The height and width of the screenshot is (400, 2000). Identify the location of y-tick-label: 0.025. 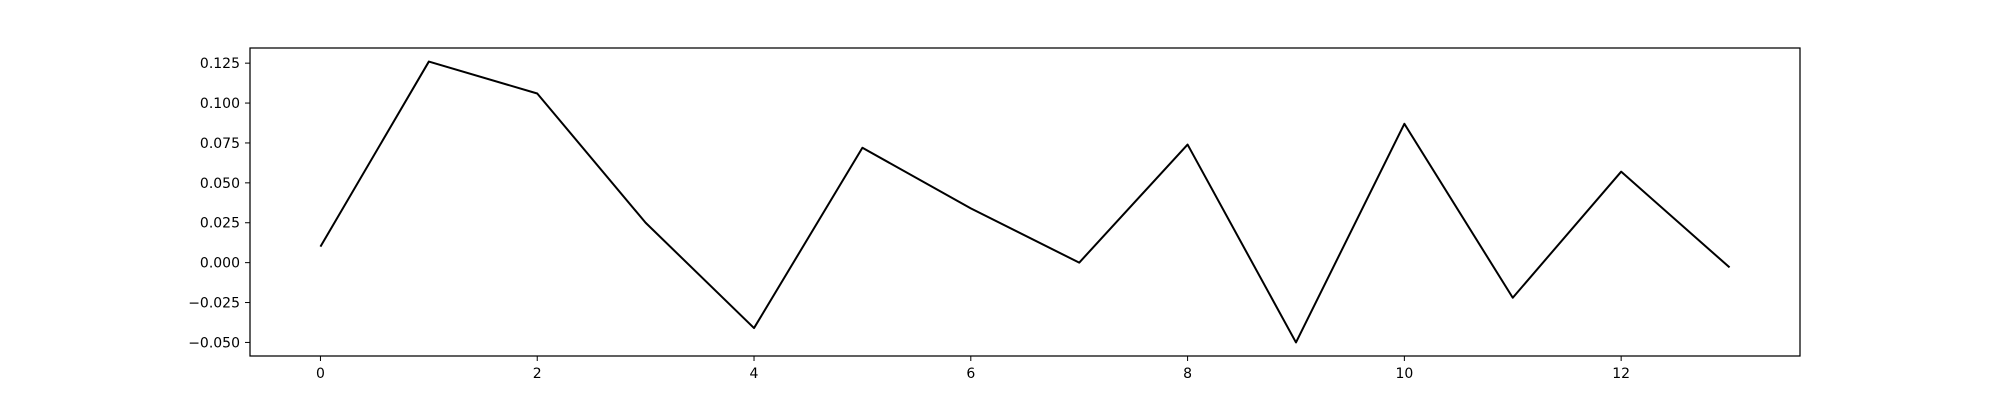
(220, 224).